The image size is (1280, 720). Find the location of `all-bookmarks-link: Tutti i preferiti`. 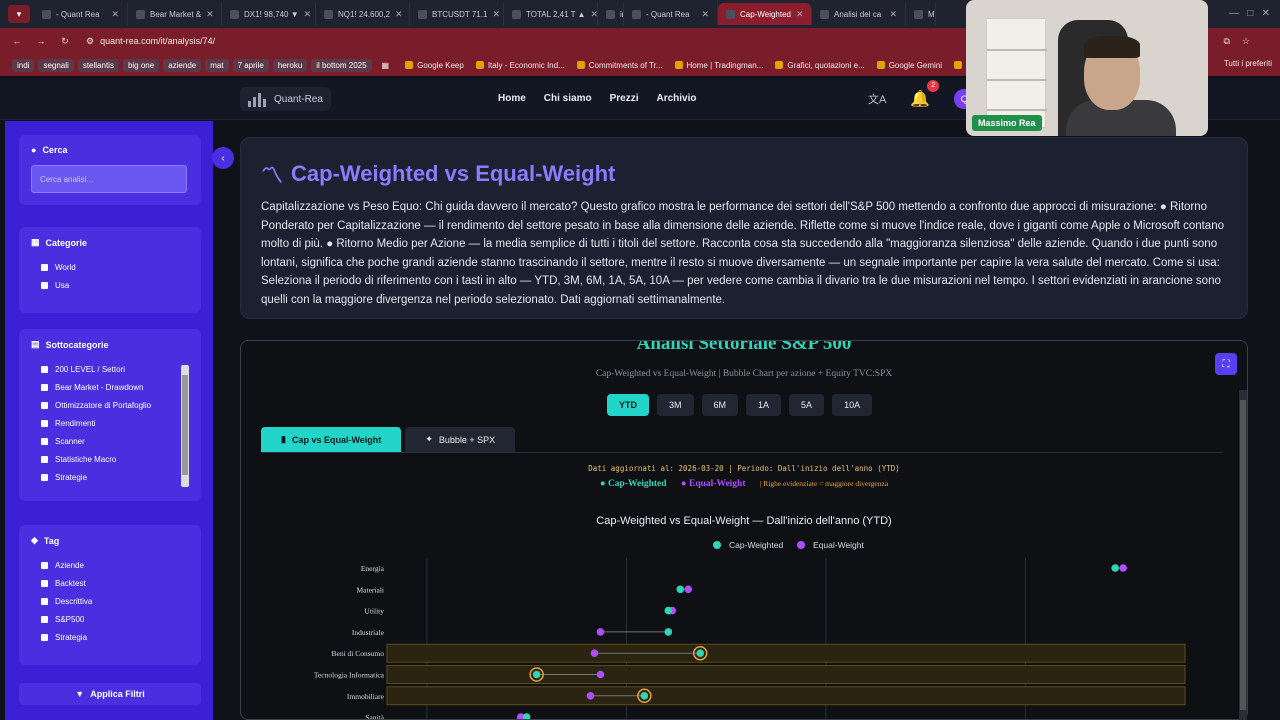

all-bookmarks-link: Tutti i preferiti is located at coordinates (1247, 63).